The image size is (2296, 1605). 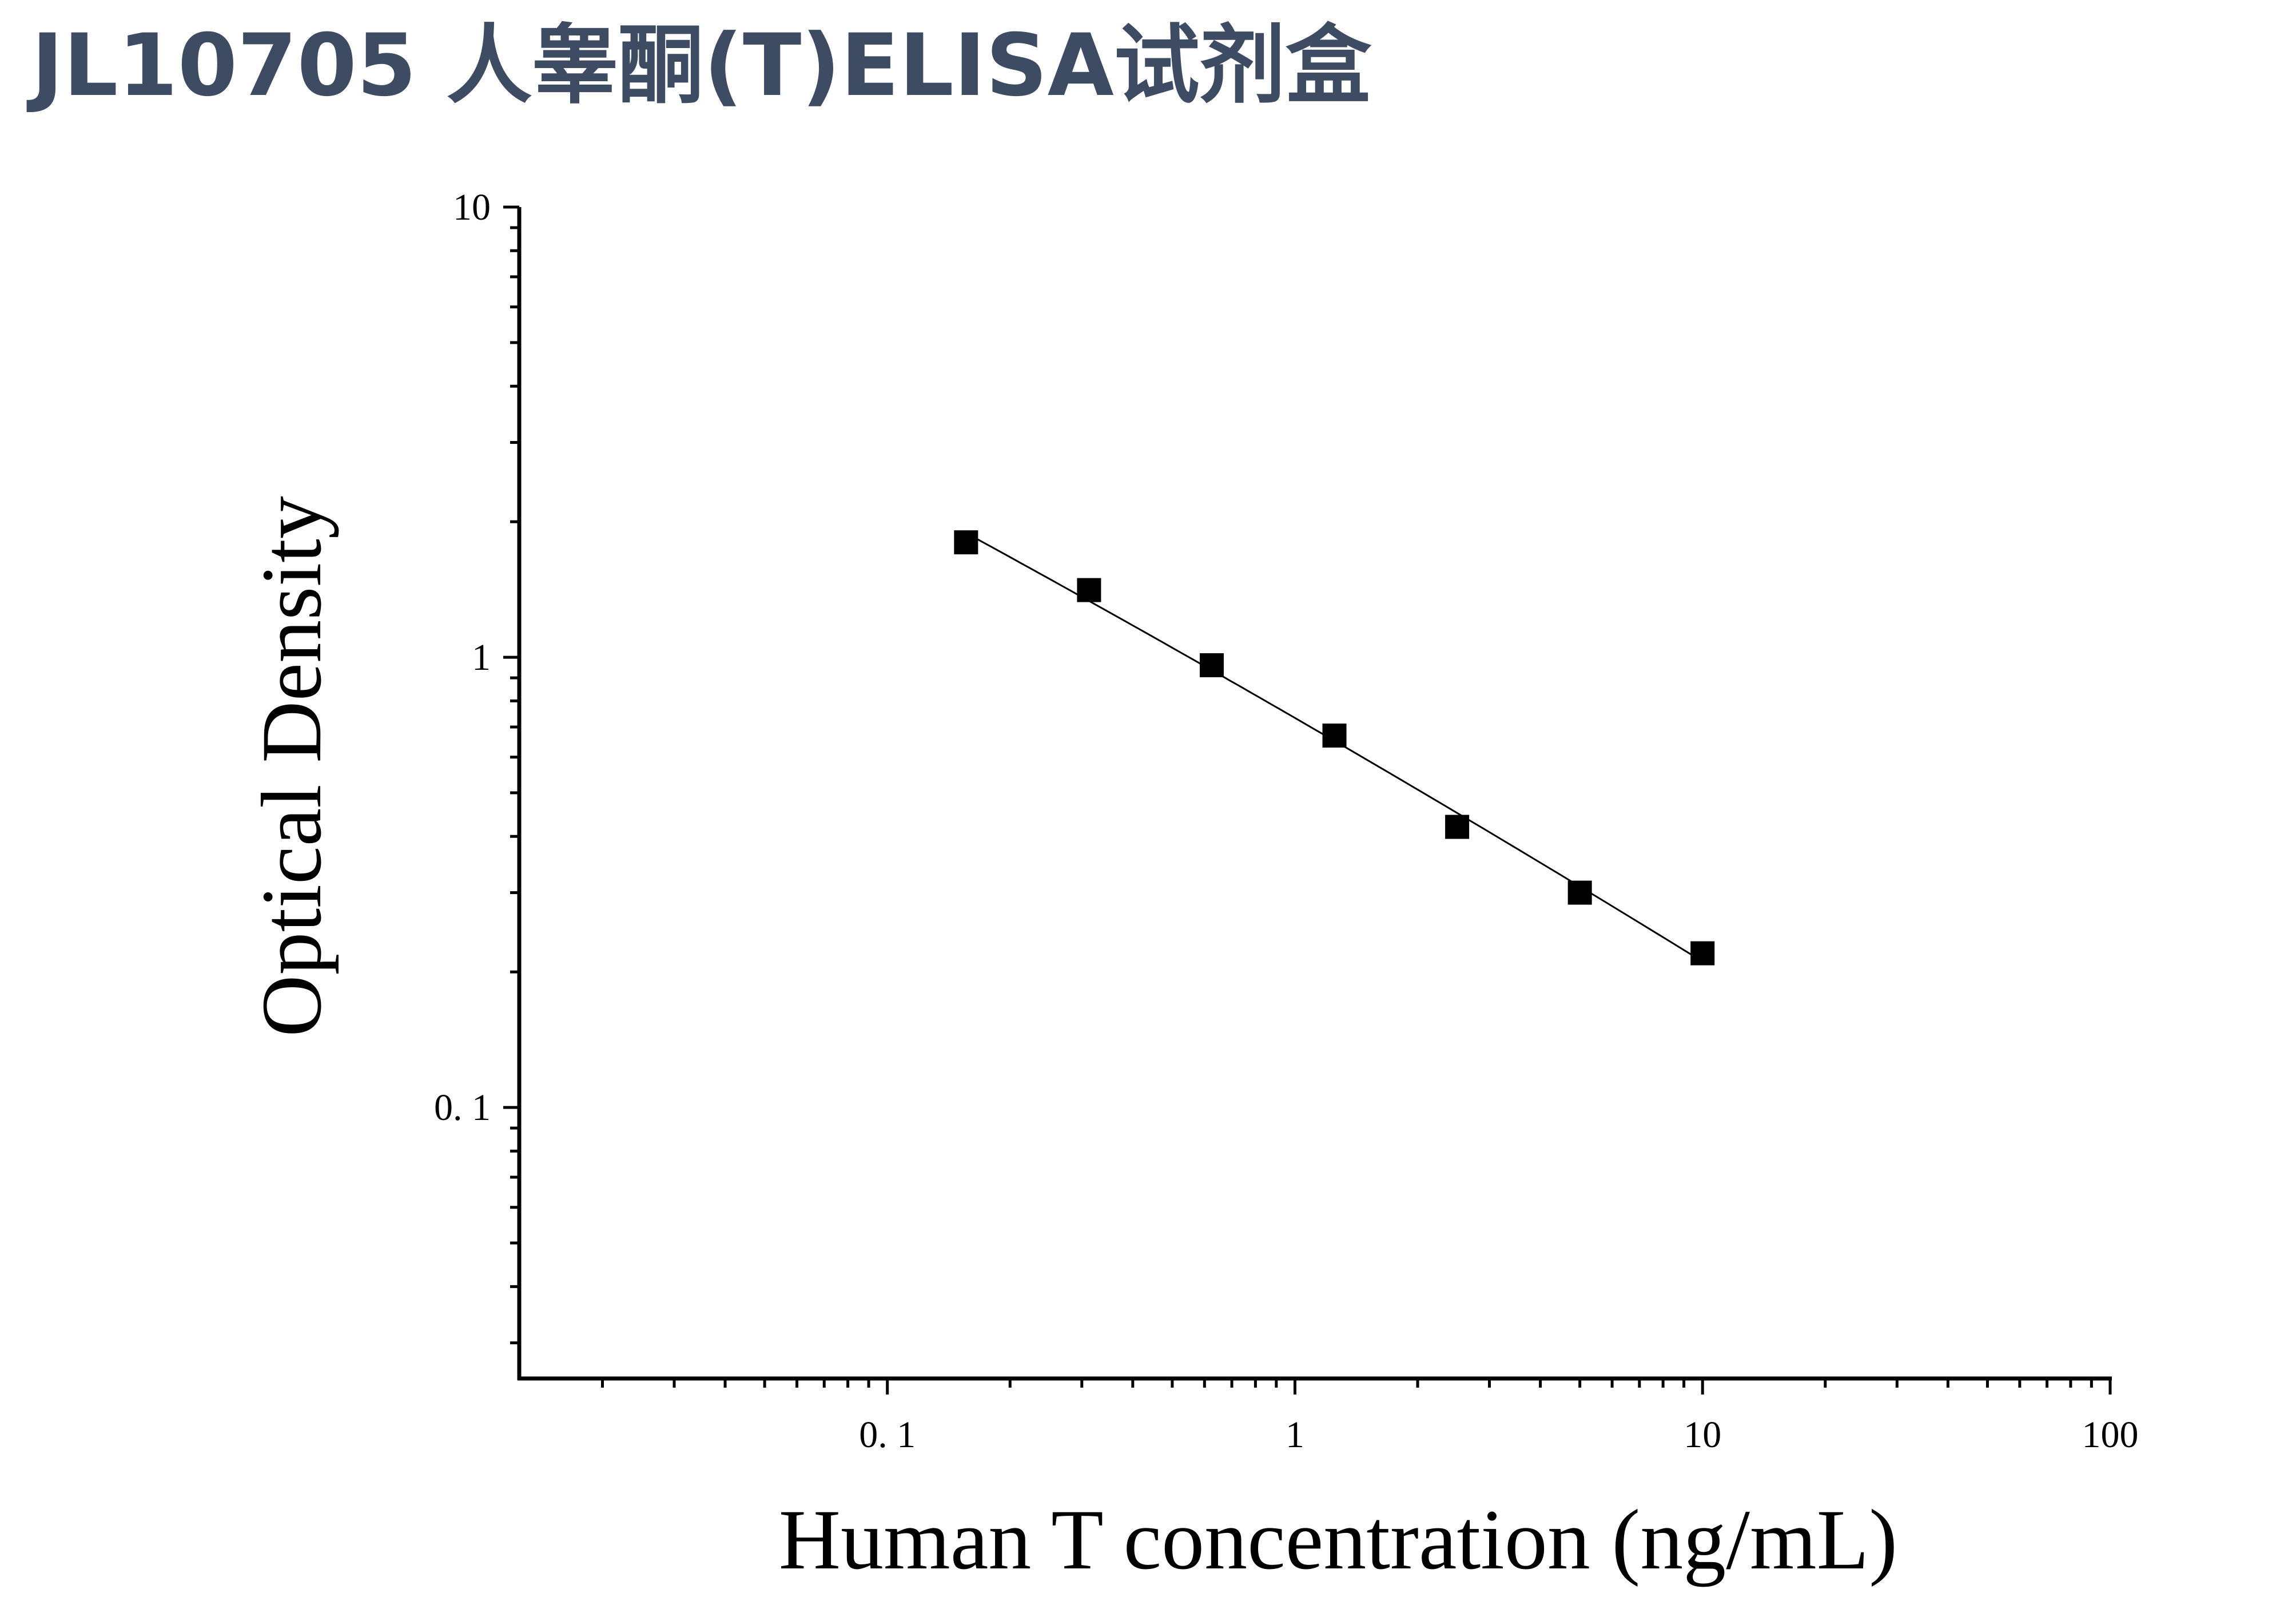 I want to click on data-points, so click(x=1334, y=748).